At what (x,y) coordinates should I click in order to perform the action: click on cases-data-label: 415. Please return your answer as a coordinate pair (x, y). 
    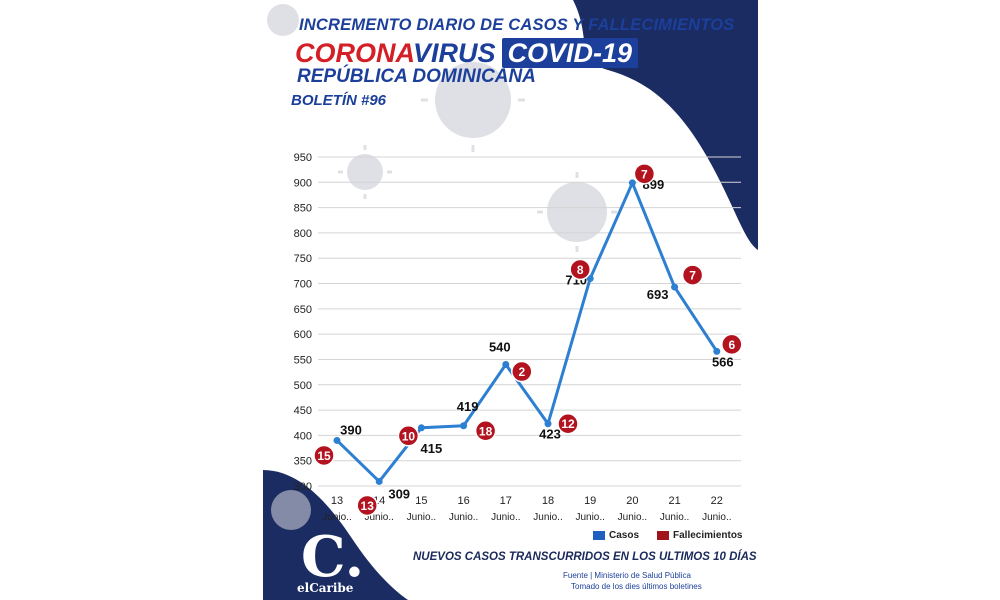
    Looking at the image, I should click on (432, 448).